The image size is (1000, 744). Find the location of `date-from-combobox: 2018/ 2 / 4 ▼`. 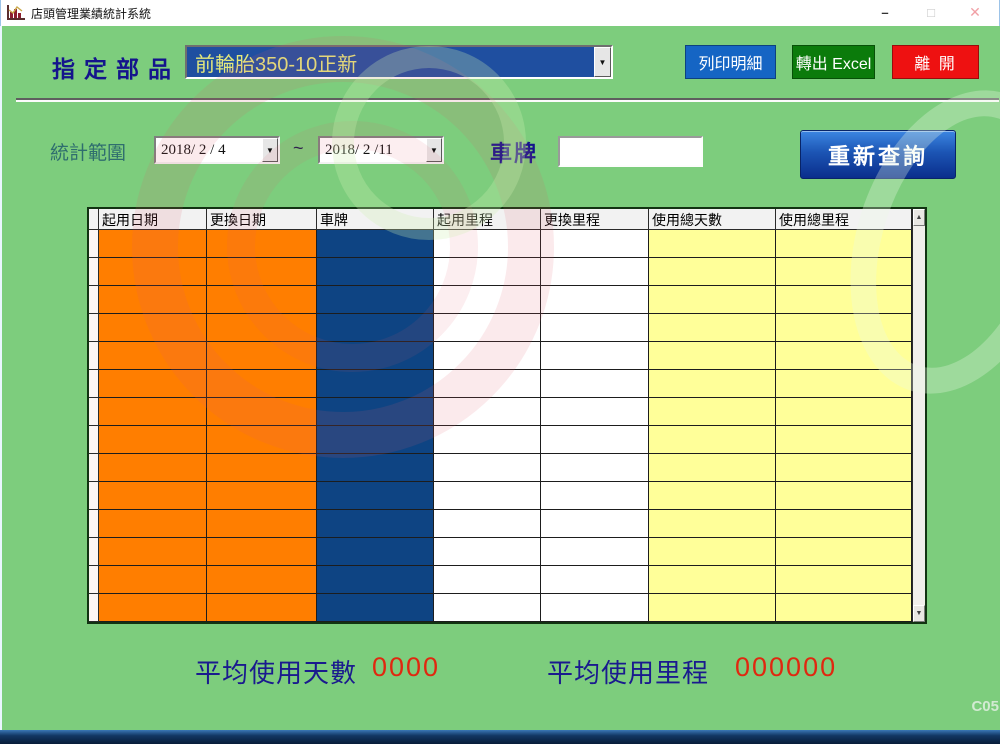

date-from-combobox: 2018/ 2 / 4 ▼ is located at coordinates (217, 150).